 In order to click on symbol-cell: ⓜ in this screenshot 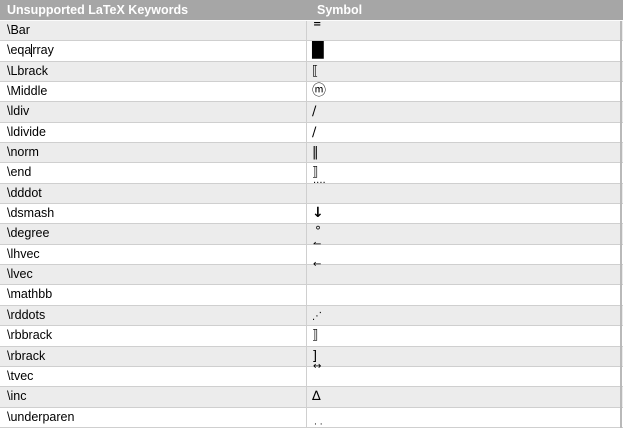, I will do `click(465, 91)`.